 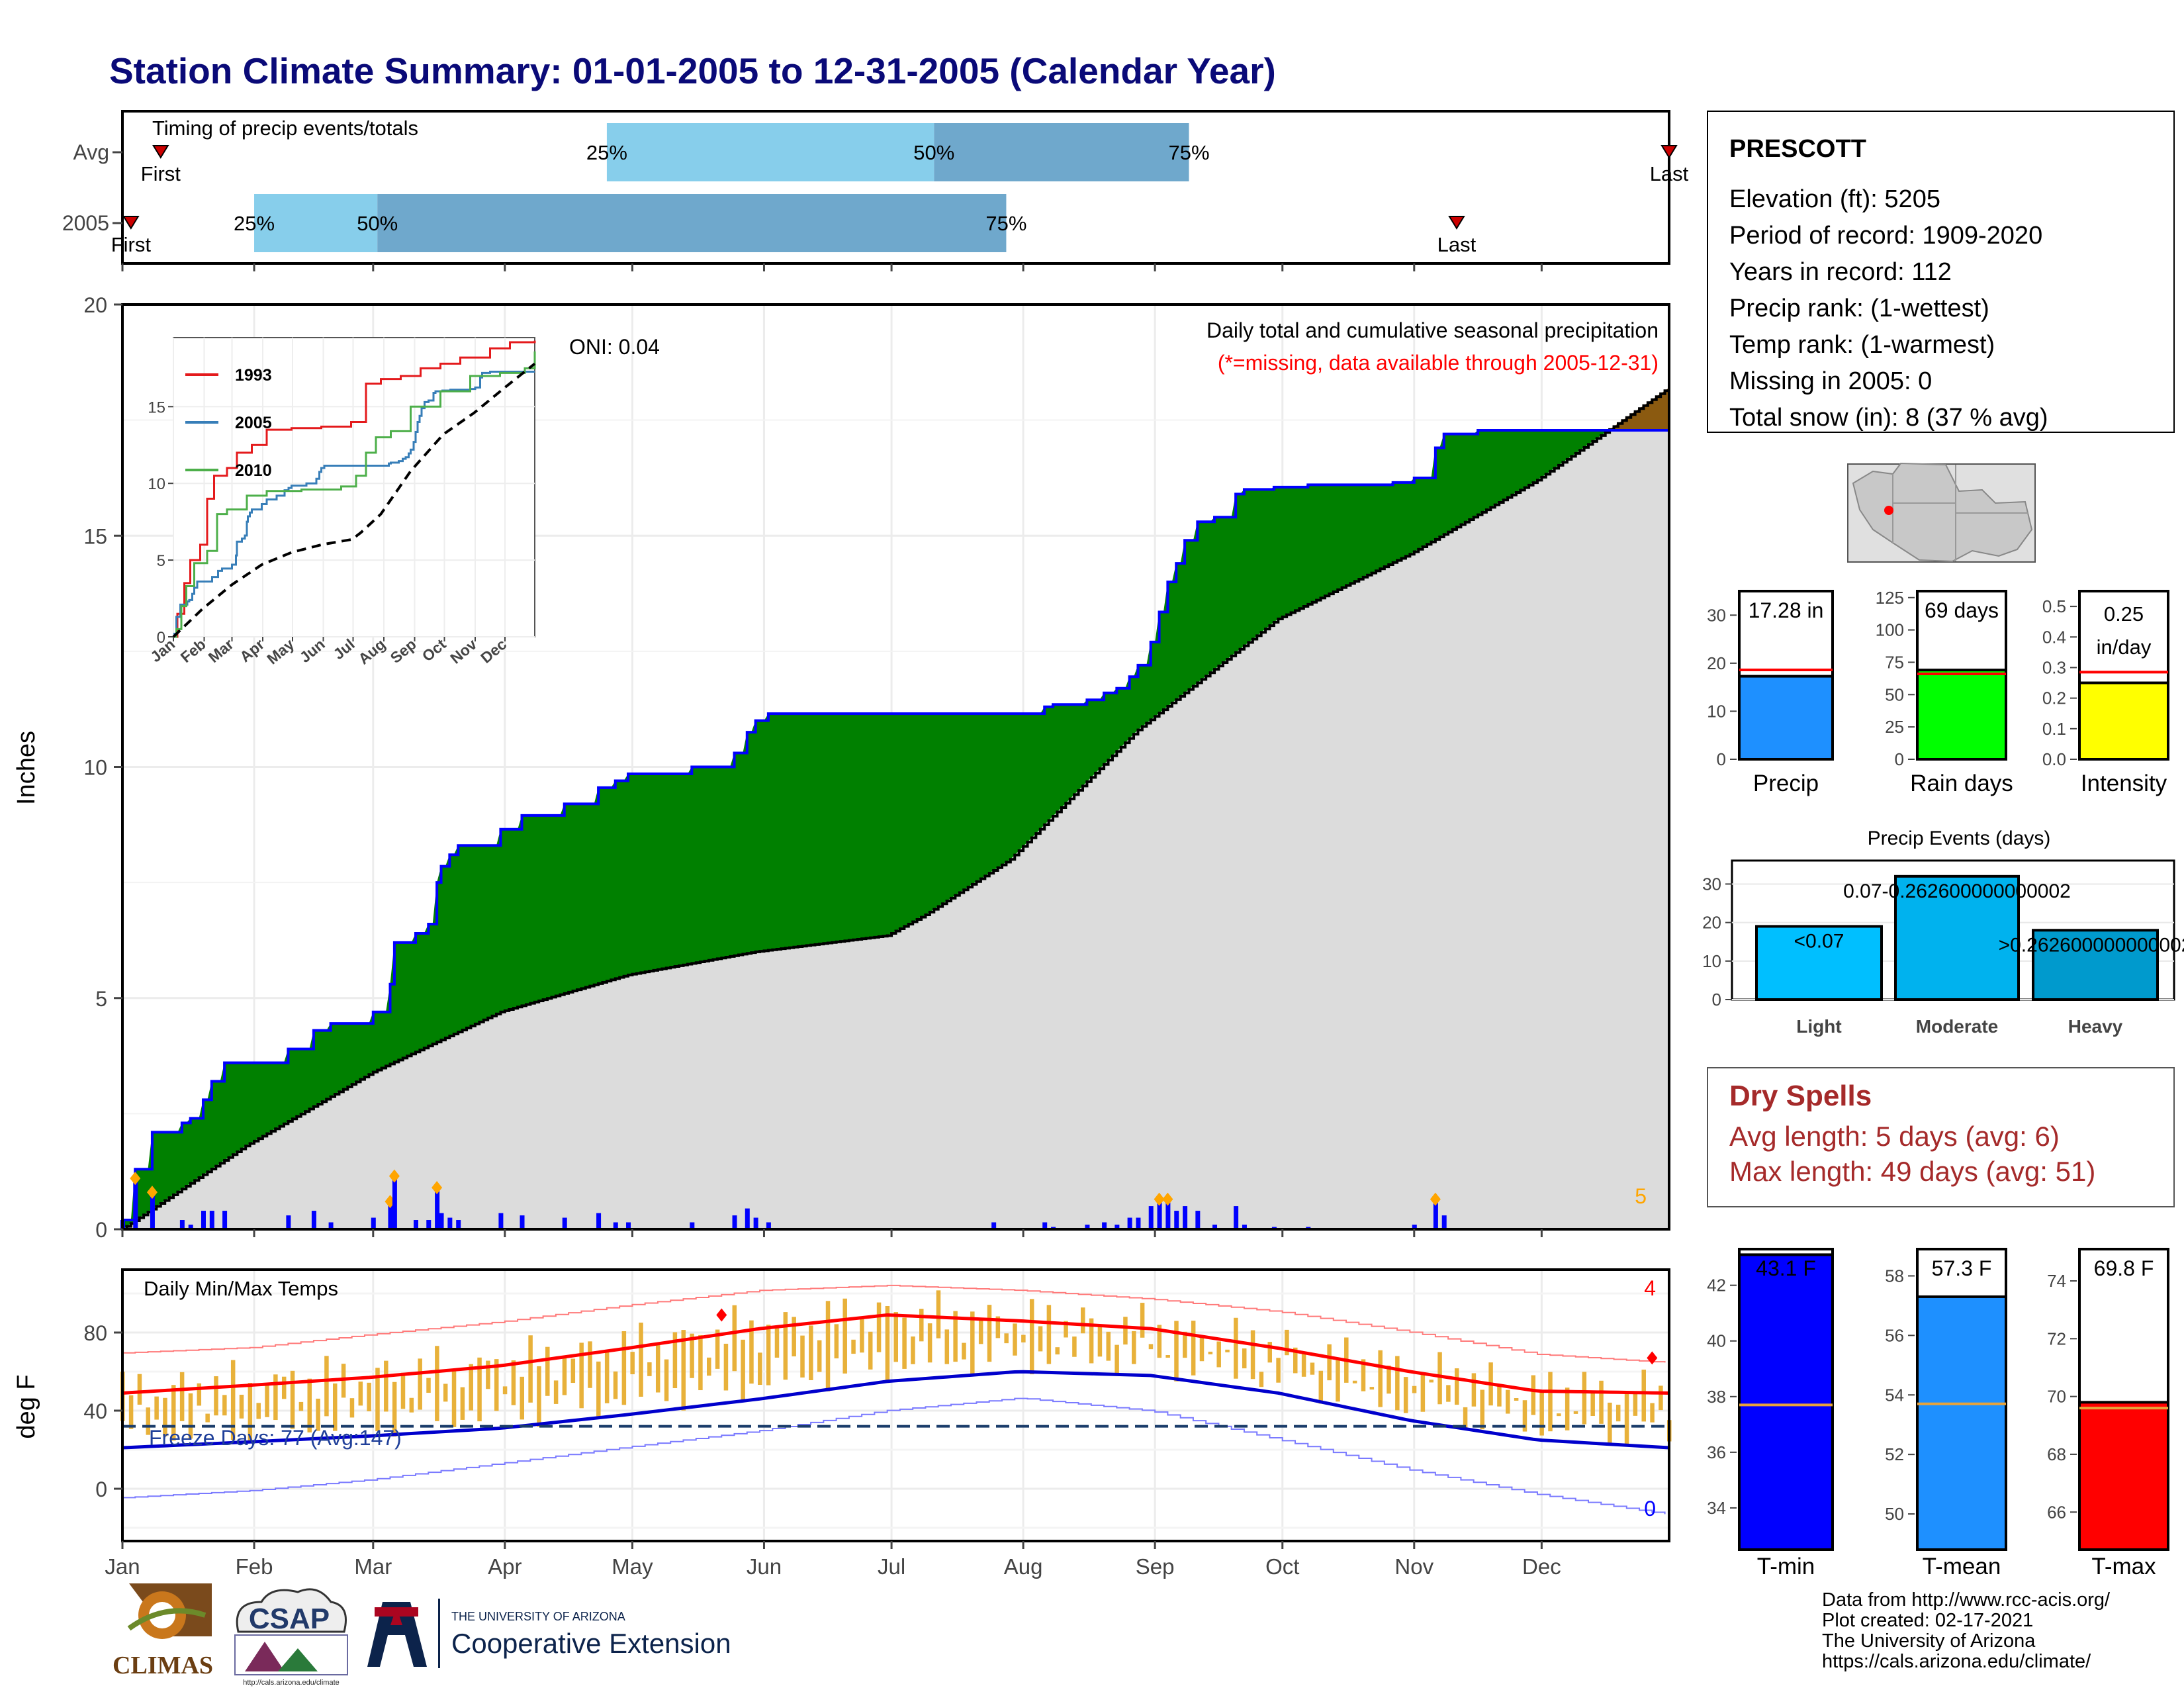 What do you see at coordinates (253, 375) in the screenshot?
I see `inset-legend-label: 1993` at bounding box center [253, 375].